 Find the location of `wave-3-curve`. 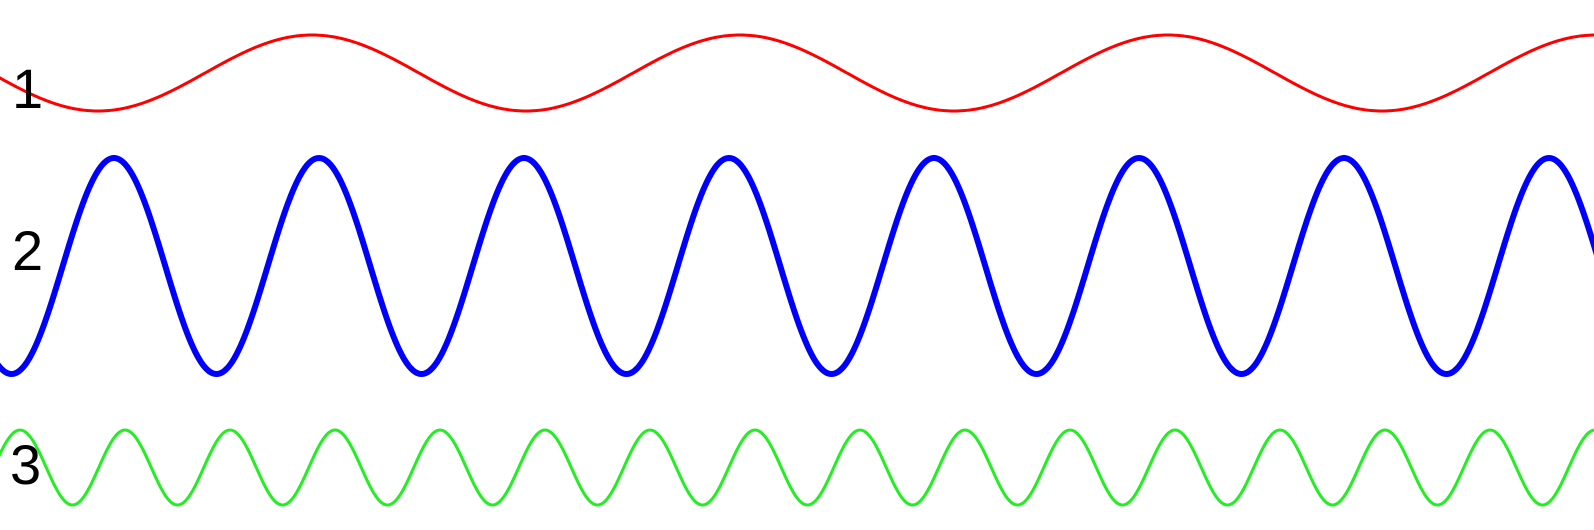

wave-3-curve is located at coordinates (797, 467).